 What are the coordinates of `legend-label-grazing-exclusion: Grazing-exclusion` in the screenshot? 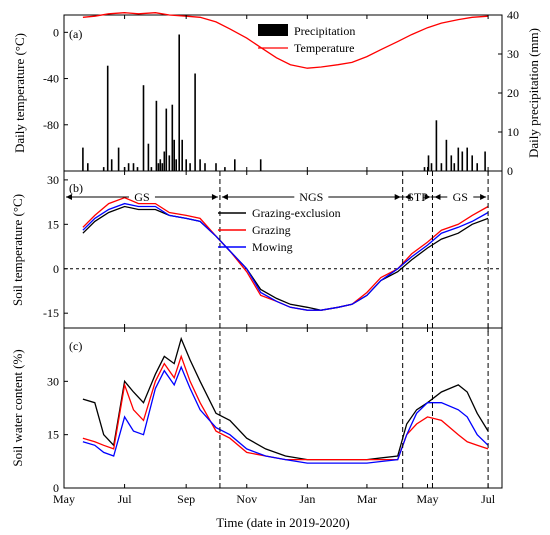 It's located at (296, 213).